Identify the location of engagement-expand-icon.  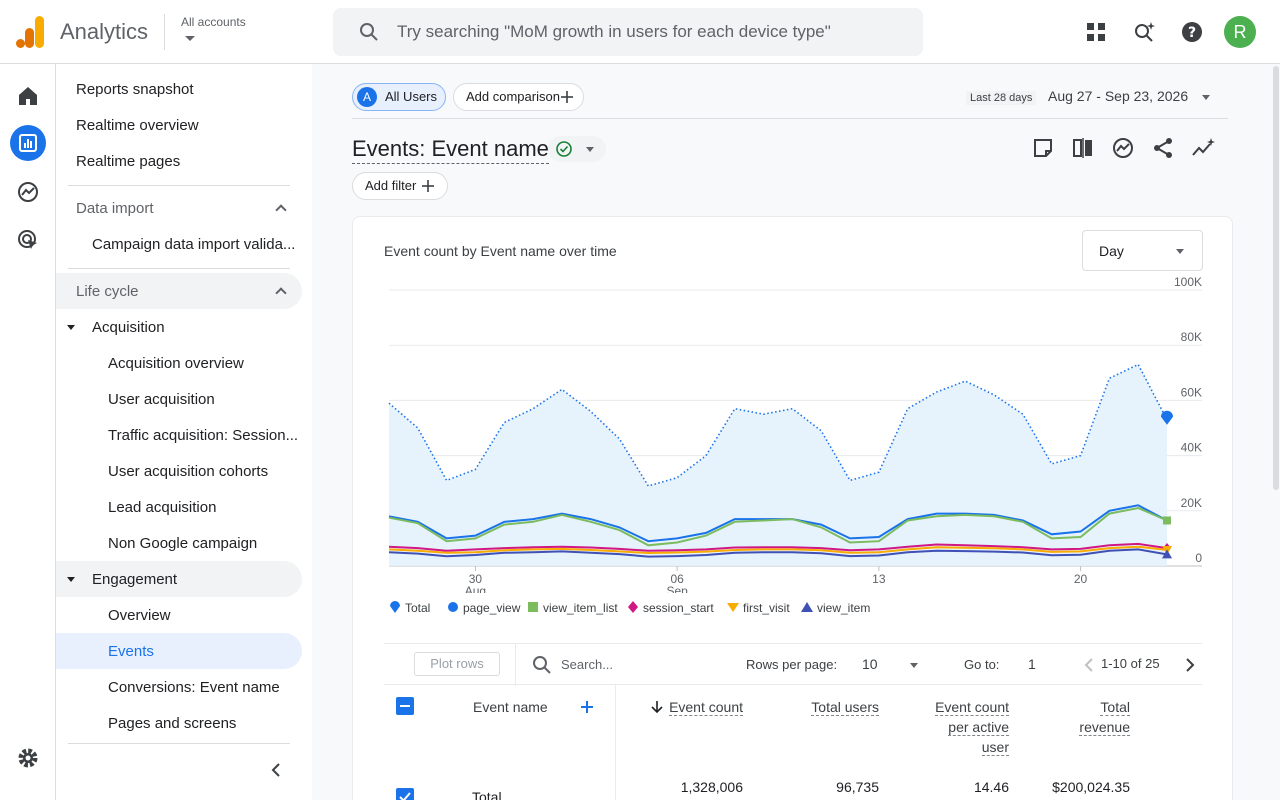
(71, 579).